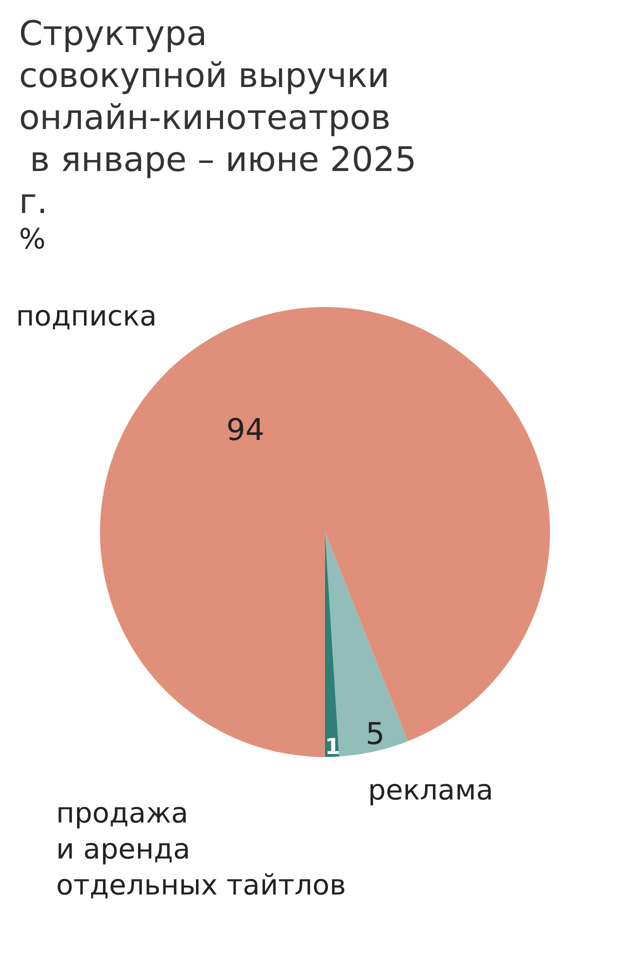  What do you see at coordinates (32, 239) in the screenshot?
I see `chart-subtitle: %` at bounding box center [32, 239].